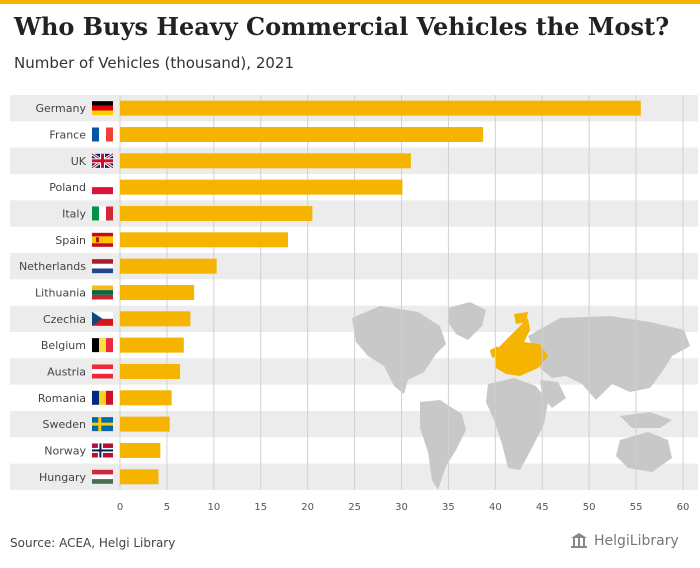 The height and width of the screenshot is (568, 700). I want to click on italy-flag-icon, so click(102, 213).